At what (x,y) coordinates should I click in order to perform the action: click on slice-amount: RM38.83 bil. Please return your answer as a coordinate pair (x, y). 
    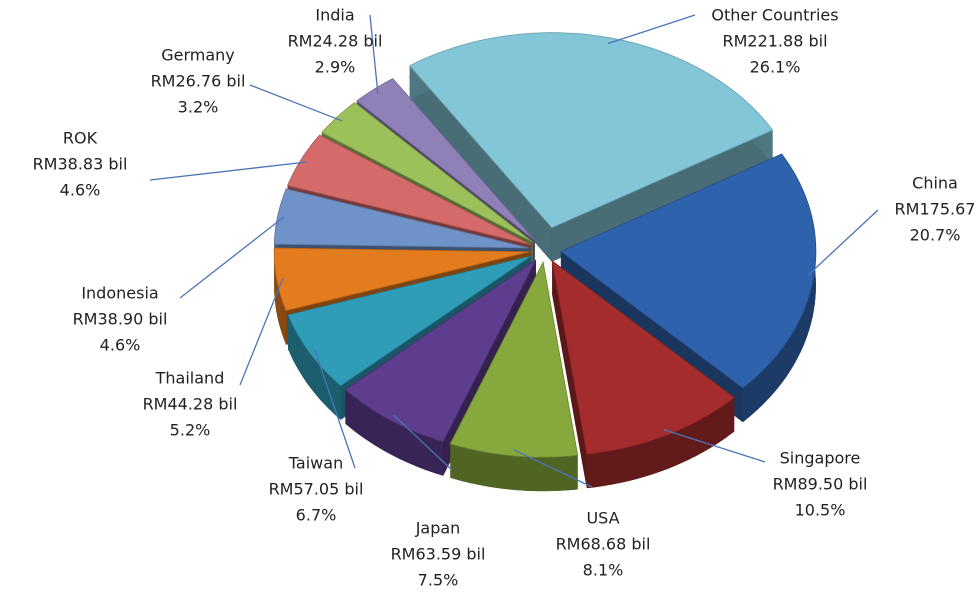
    Looking at the image, I should click on (80, 164).